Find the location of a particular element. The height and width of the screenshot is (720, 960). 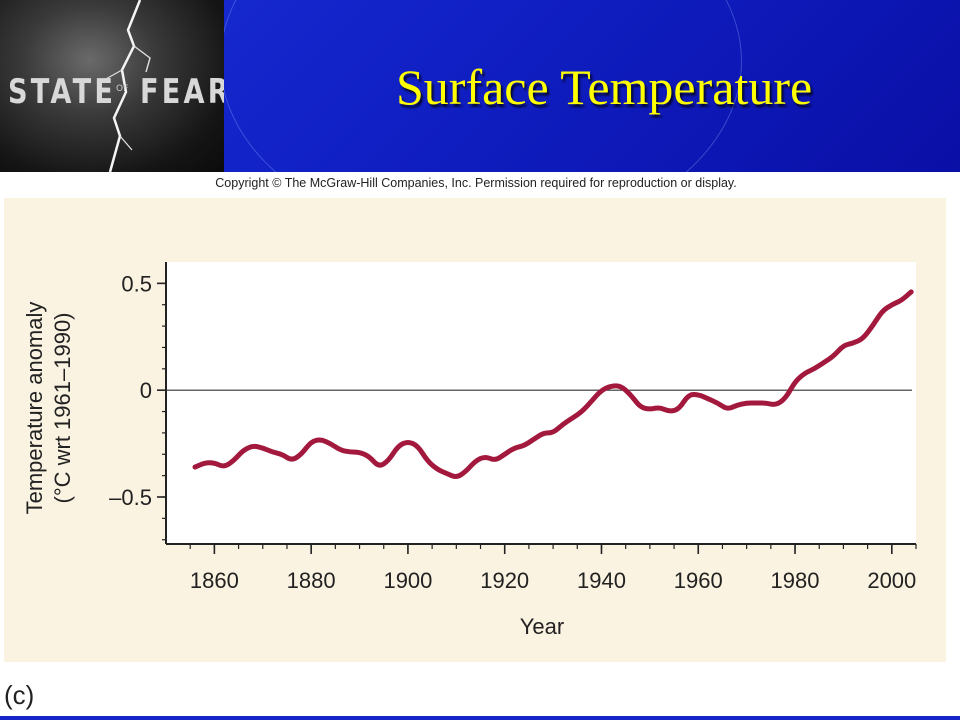

logo-text-fear: FEAR is located at coordinates (182, 92).